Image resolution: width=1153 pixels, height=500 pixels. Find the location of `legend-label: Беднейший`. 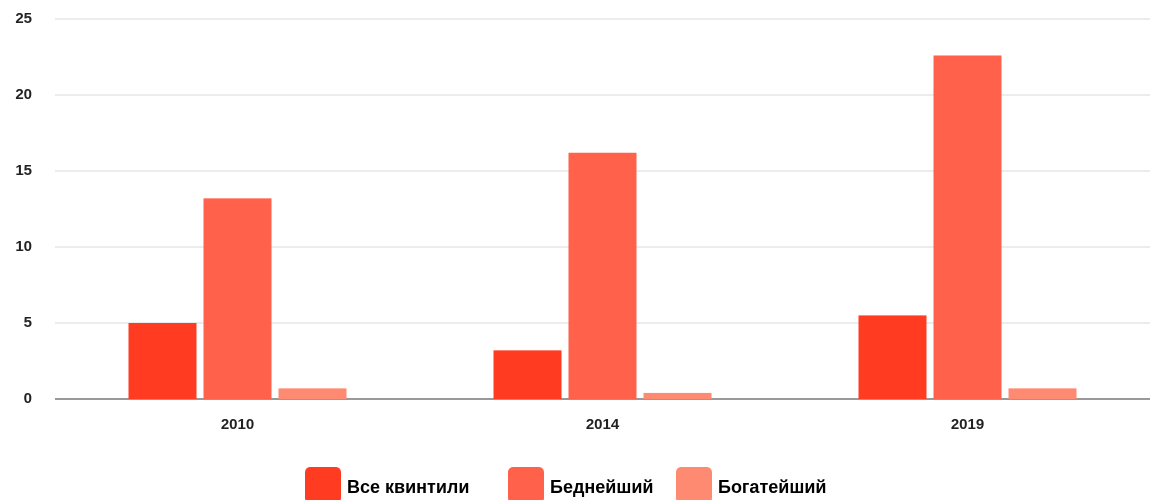

legend-label: Беднейший is located at coordinates (601, 487).